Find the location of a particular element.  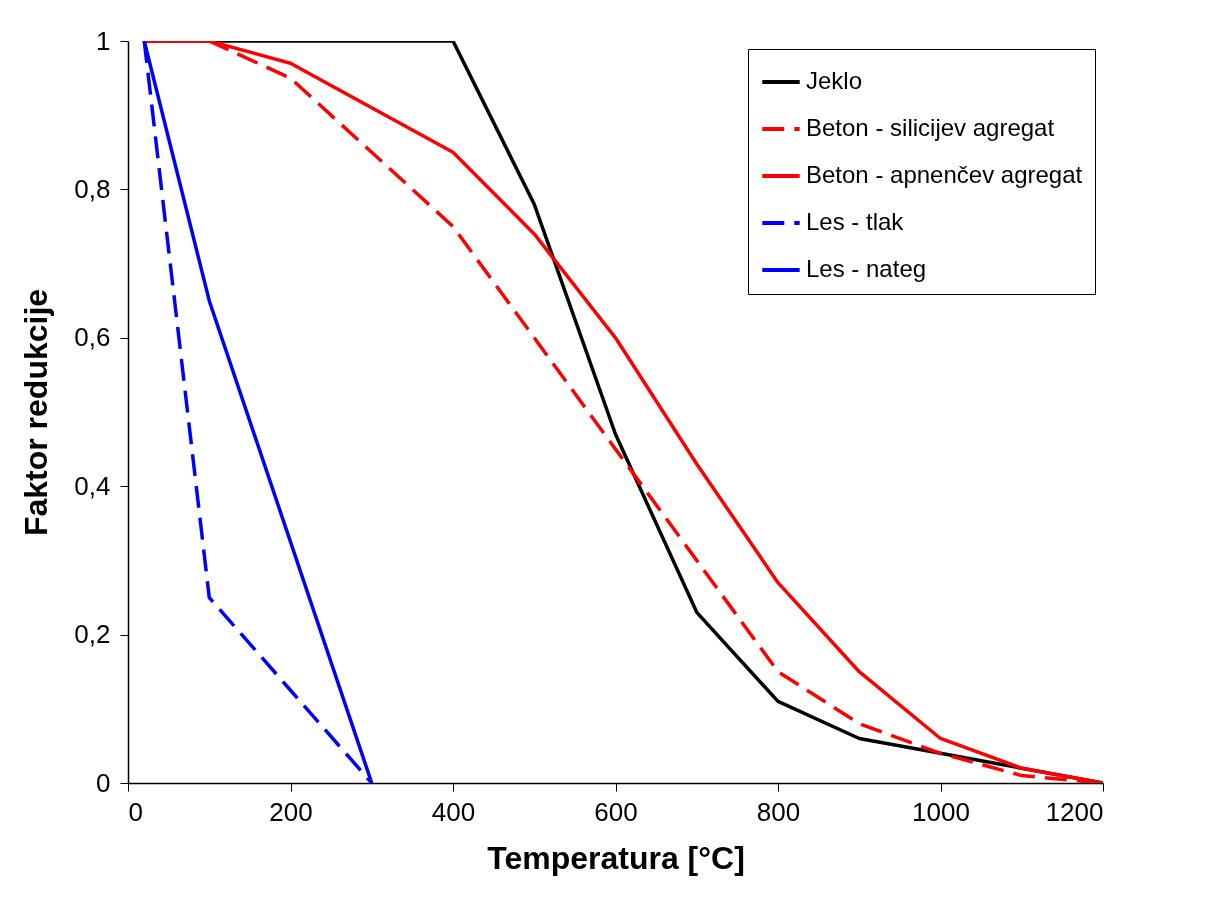

x-tick-label: 400 is located at coordinates (453, 811).